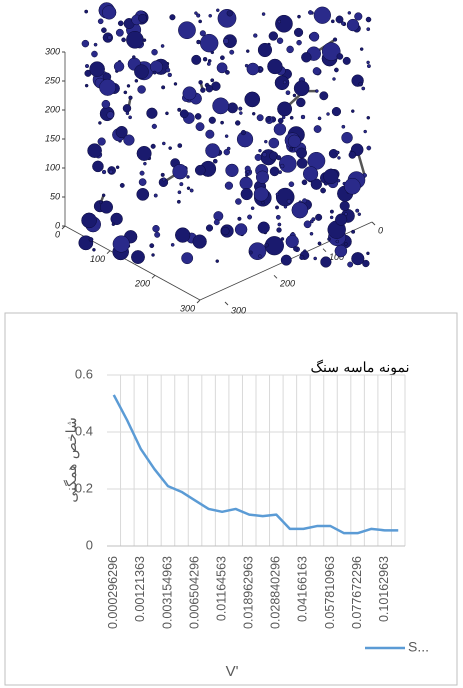  Describe the element at coordinates (255, 464) in the screenshot. I see `series-line` at that location.